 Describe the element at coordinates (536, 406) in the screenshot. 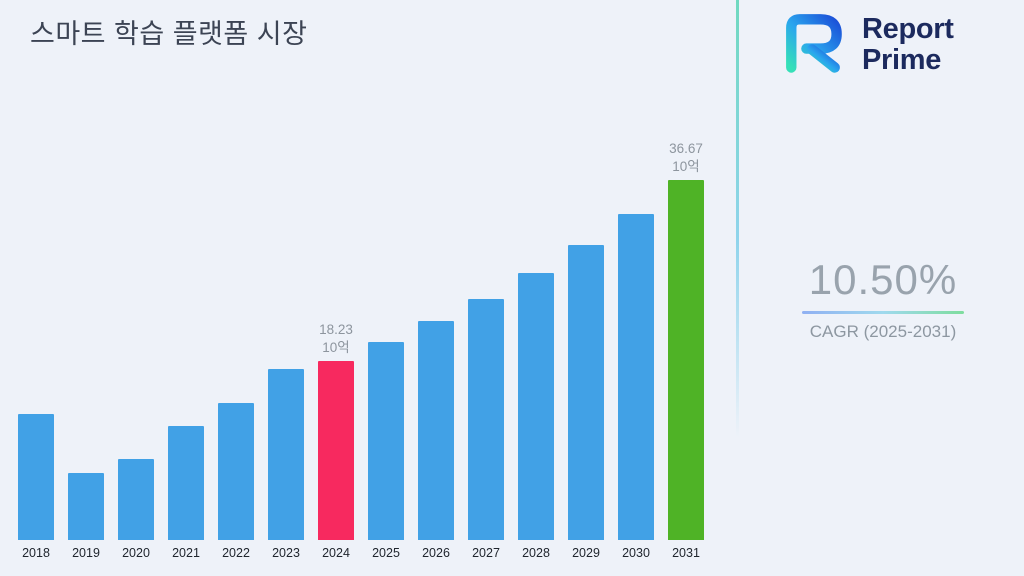

I see `bar-2028` at that location.